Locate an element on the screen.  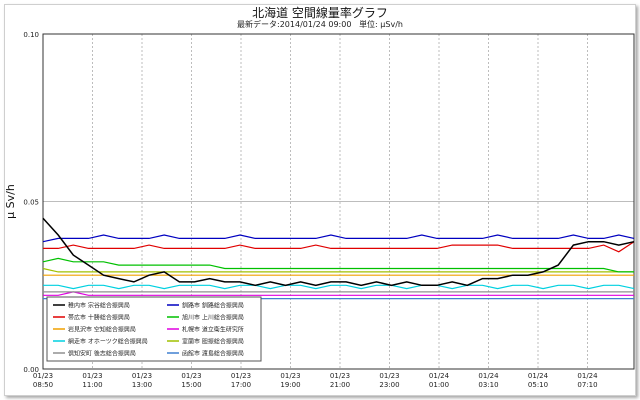
x-tick-time: 17:00 is located at coordinates (241, 385).